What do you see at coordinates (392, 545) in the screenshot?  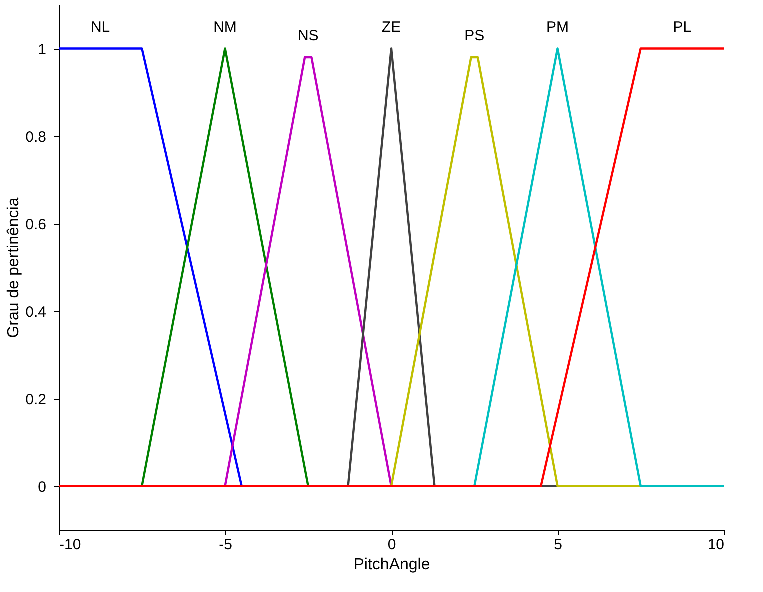 I see `x-tick-label: 0` at bounding box center [392, 545].